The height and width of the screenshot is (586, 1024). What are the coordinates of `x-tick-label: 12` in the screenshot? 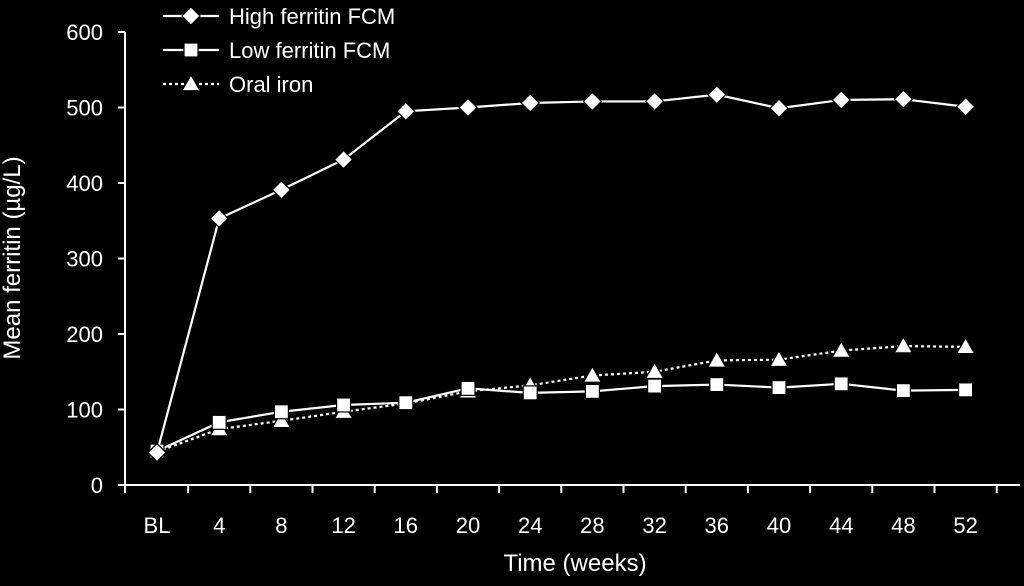 It's located at (343, 525).